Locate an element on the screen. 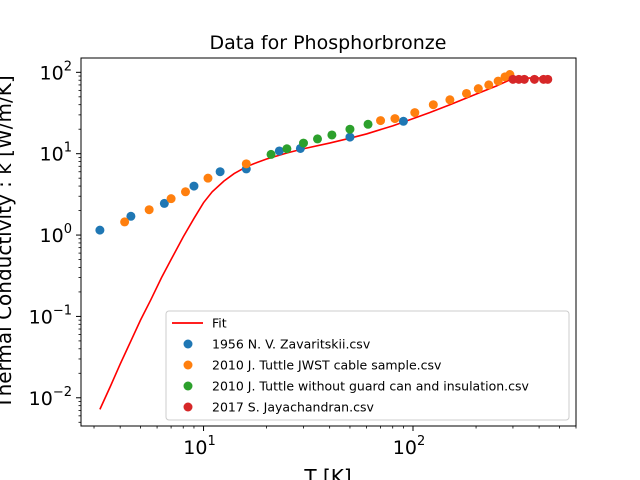  y-axis-label: Thermal Conductivity : k [W/m/K] is located at coordinates (8, 242).